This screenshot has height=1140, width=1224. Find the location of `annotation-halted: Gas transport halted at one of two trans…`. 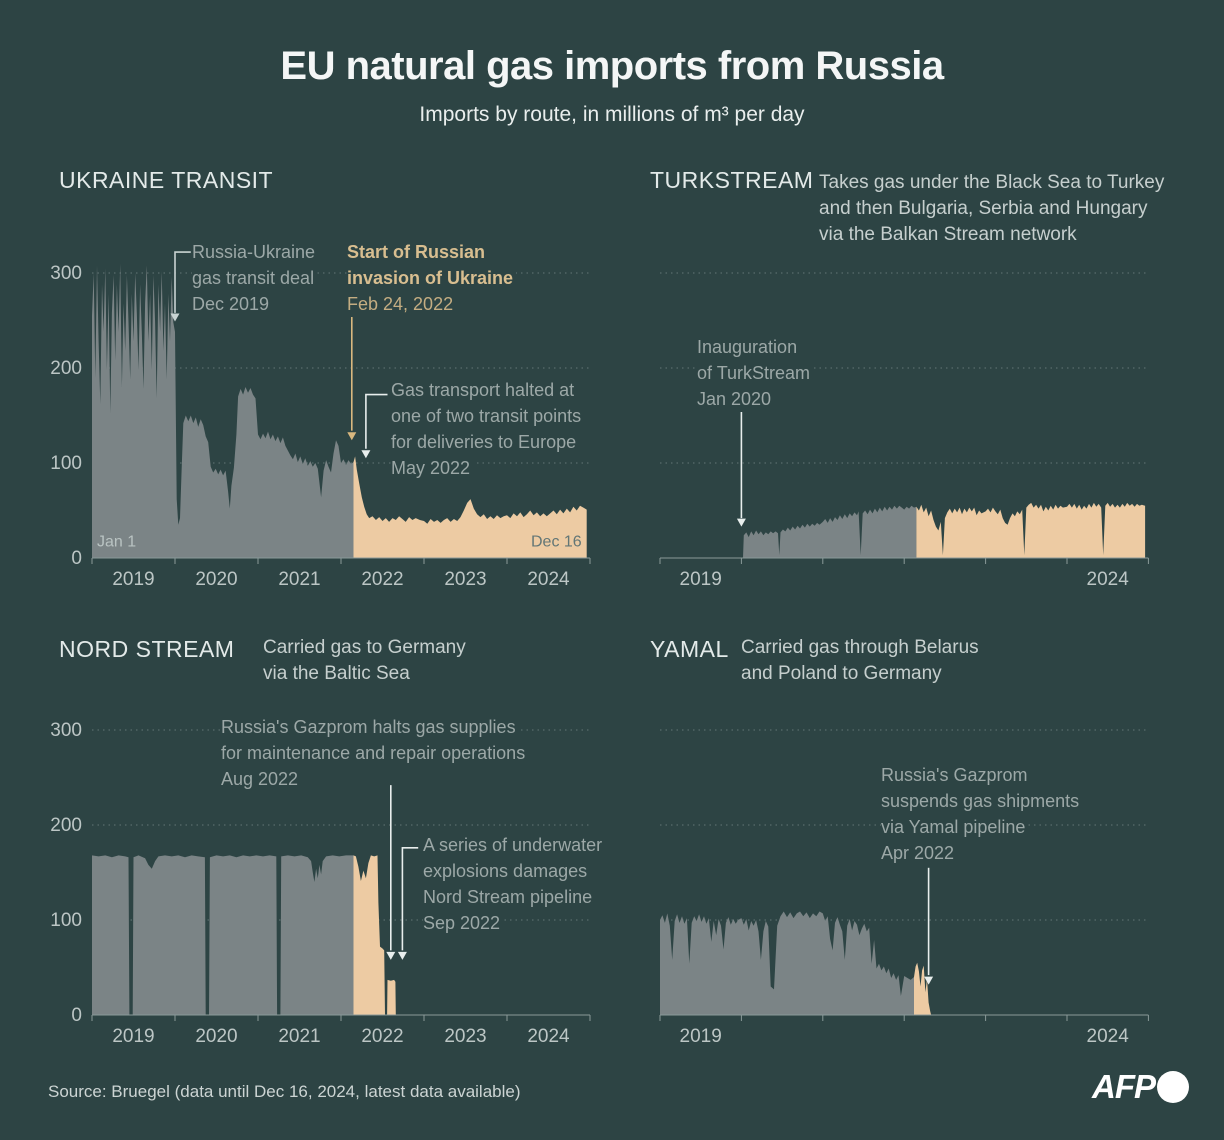

annotation-halted: Gas transport halted at one of two trans… is located at coordinates (488, 429).